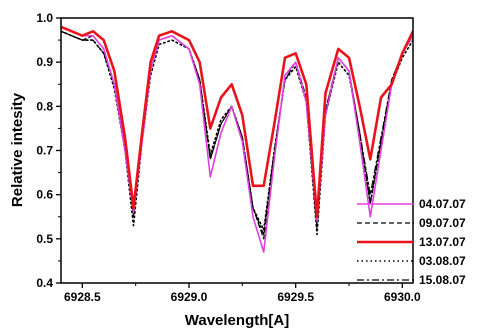 The width and height of the screenshot is (482, 329). What do you see at coordinates (44, 106) in the screenshot?
I see `y-tick-label: 0.8` at bounding box center [44, 106].